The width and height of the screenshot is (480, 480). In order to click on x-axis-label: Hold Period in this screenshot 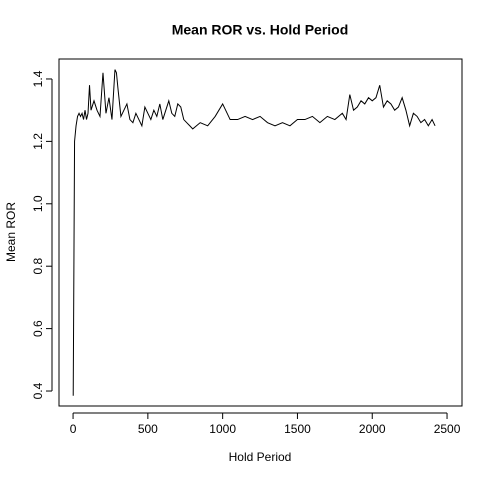, I will do `click(260, 457)`.